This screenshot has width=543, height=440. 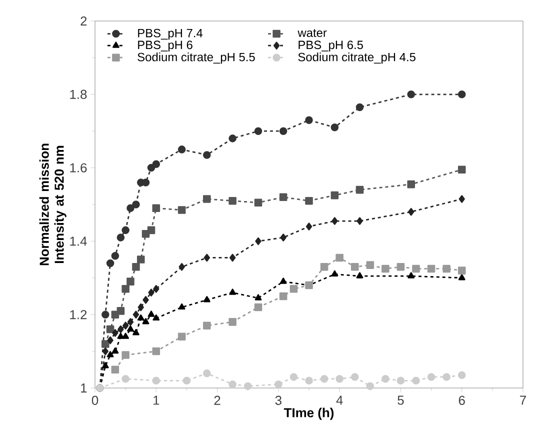 I want to click on x-tick-label: 3, so click(x=278, y=400).